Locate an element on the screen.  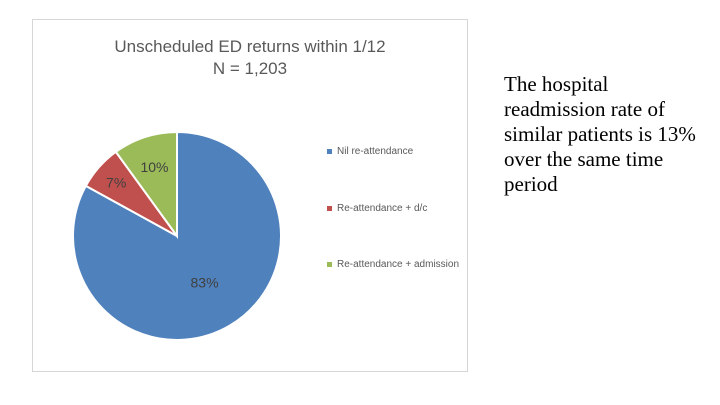
pie-data-label-2: 7% is located at coordinates (116, 182).